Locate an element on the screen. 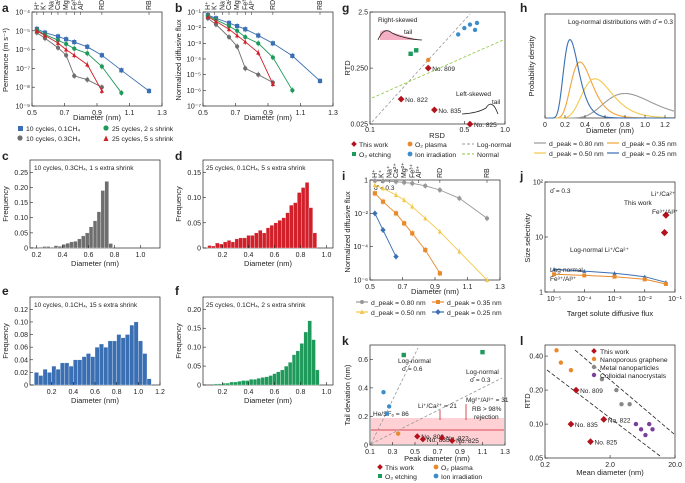  k-ytick-label-0: 0.6 is located at coordinates (363, 360).